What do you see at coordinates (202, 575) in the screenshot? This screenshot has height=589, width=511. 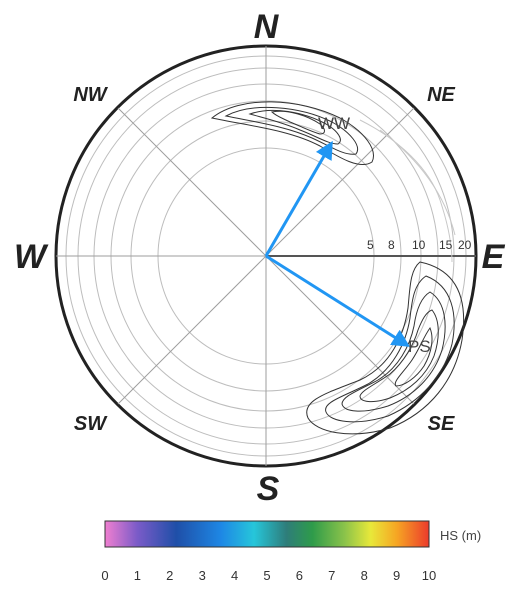 I see `colorbar-tick-label: 3` at bounding box center [202, 575].